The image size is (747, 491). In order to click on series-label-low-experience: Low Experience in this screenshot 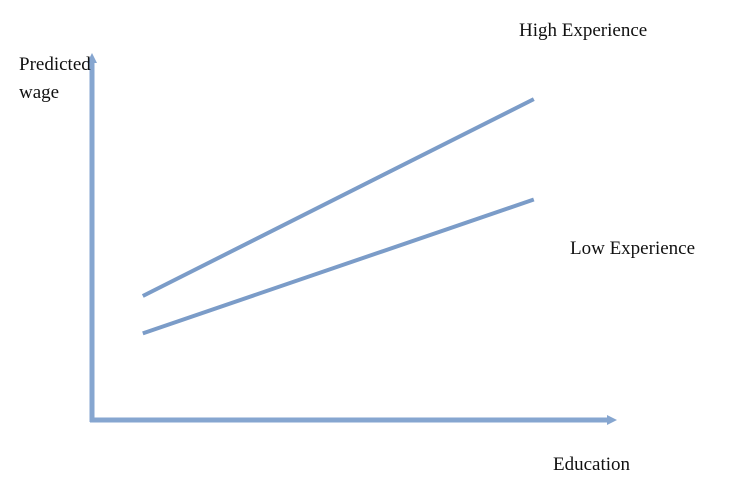, I will do `click(632, 248)`.